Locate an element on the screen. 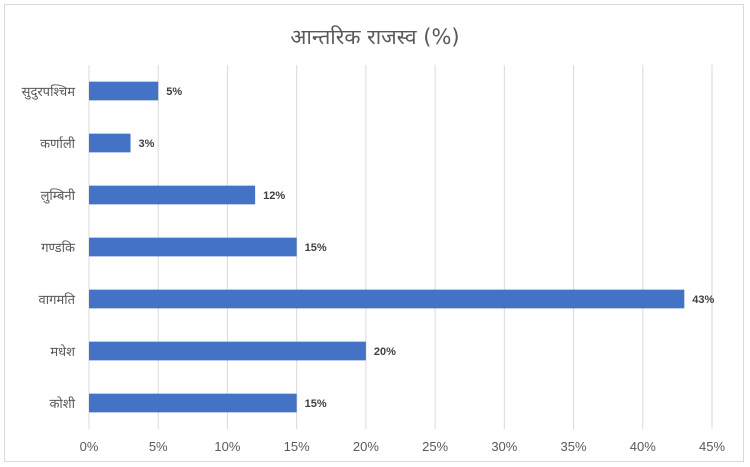 The image size is (750, 467). x-tick-label: 40% is located at coordinates (643, 446).